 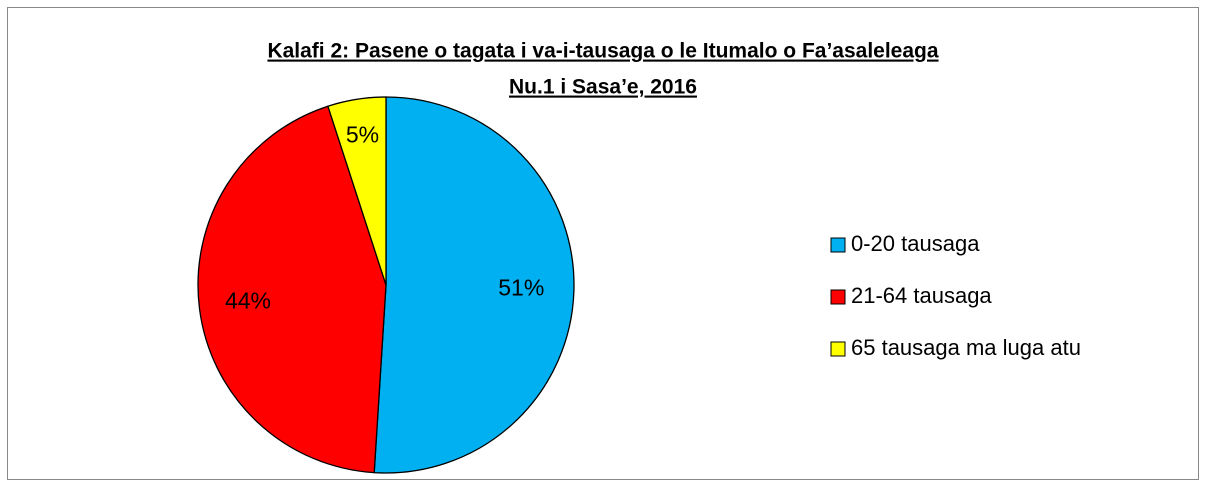 What do you see at coordinates (248, 301) in the screenshot?
I see `data-label: 44%` at bounding box center [248, 301].